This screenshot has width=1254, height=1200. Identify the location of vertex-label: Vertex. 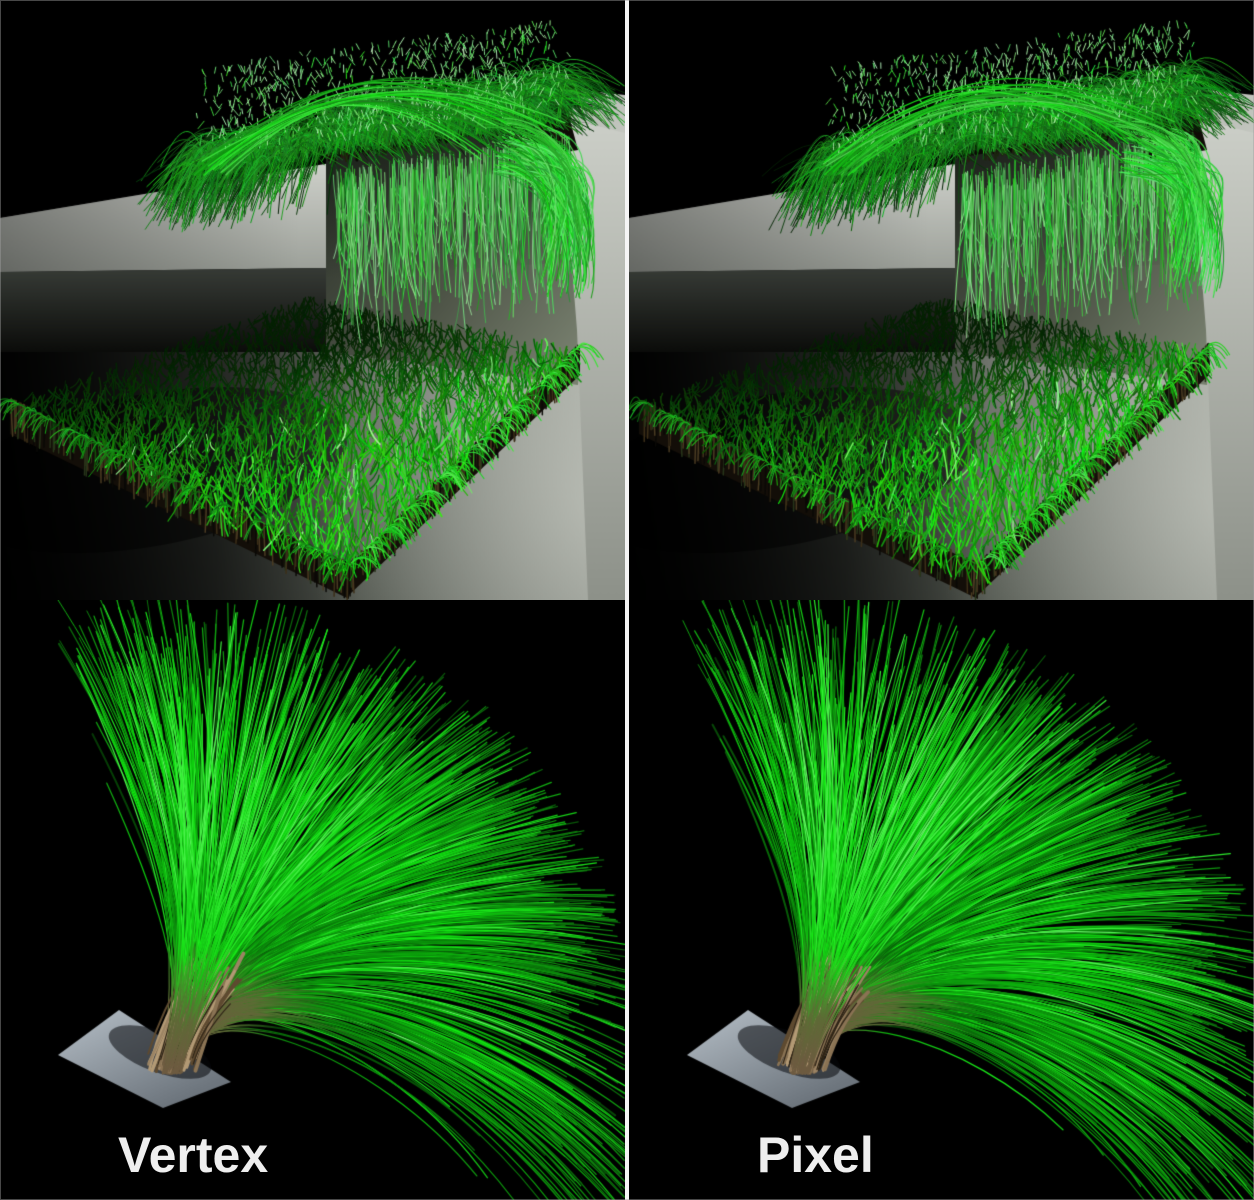
(193, 1155).